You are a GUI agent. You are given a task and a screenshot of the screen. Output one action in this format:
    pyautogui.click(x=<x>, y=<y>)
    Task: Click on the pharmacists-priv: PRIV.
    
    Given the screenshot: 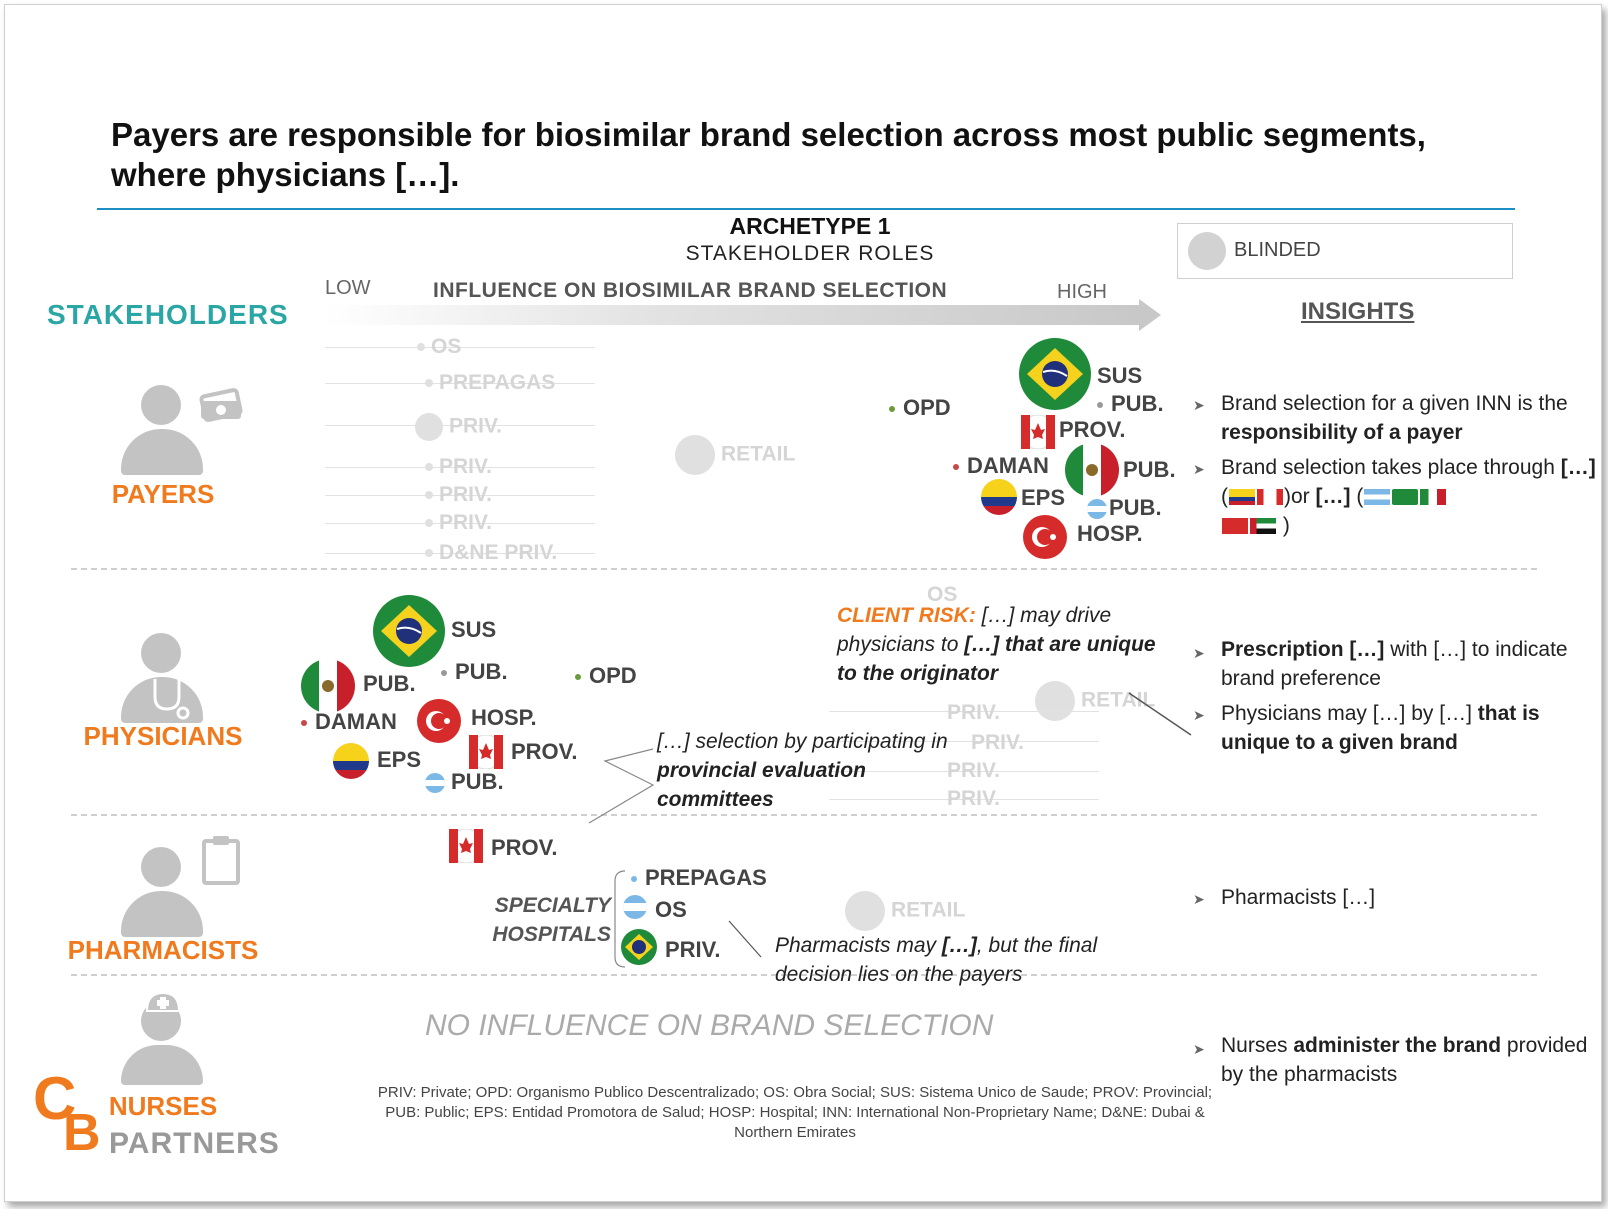 What is the action you would take?
    pyautogui.click(x=693, y=949)
    